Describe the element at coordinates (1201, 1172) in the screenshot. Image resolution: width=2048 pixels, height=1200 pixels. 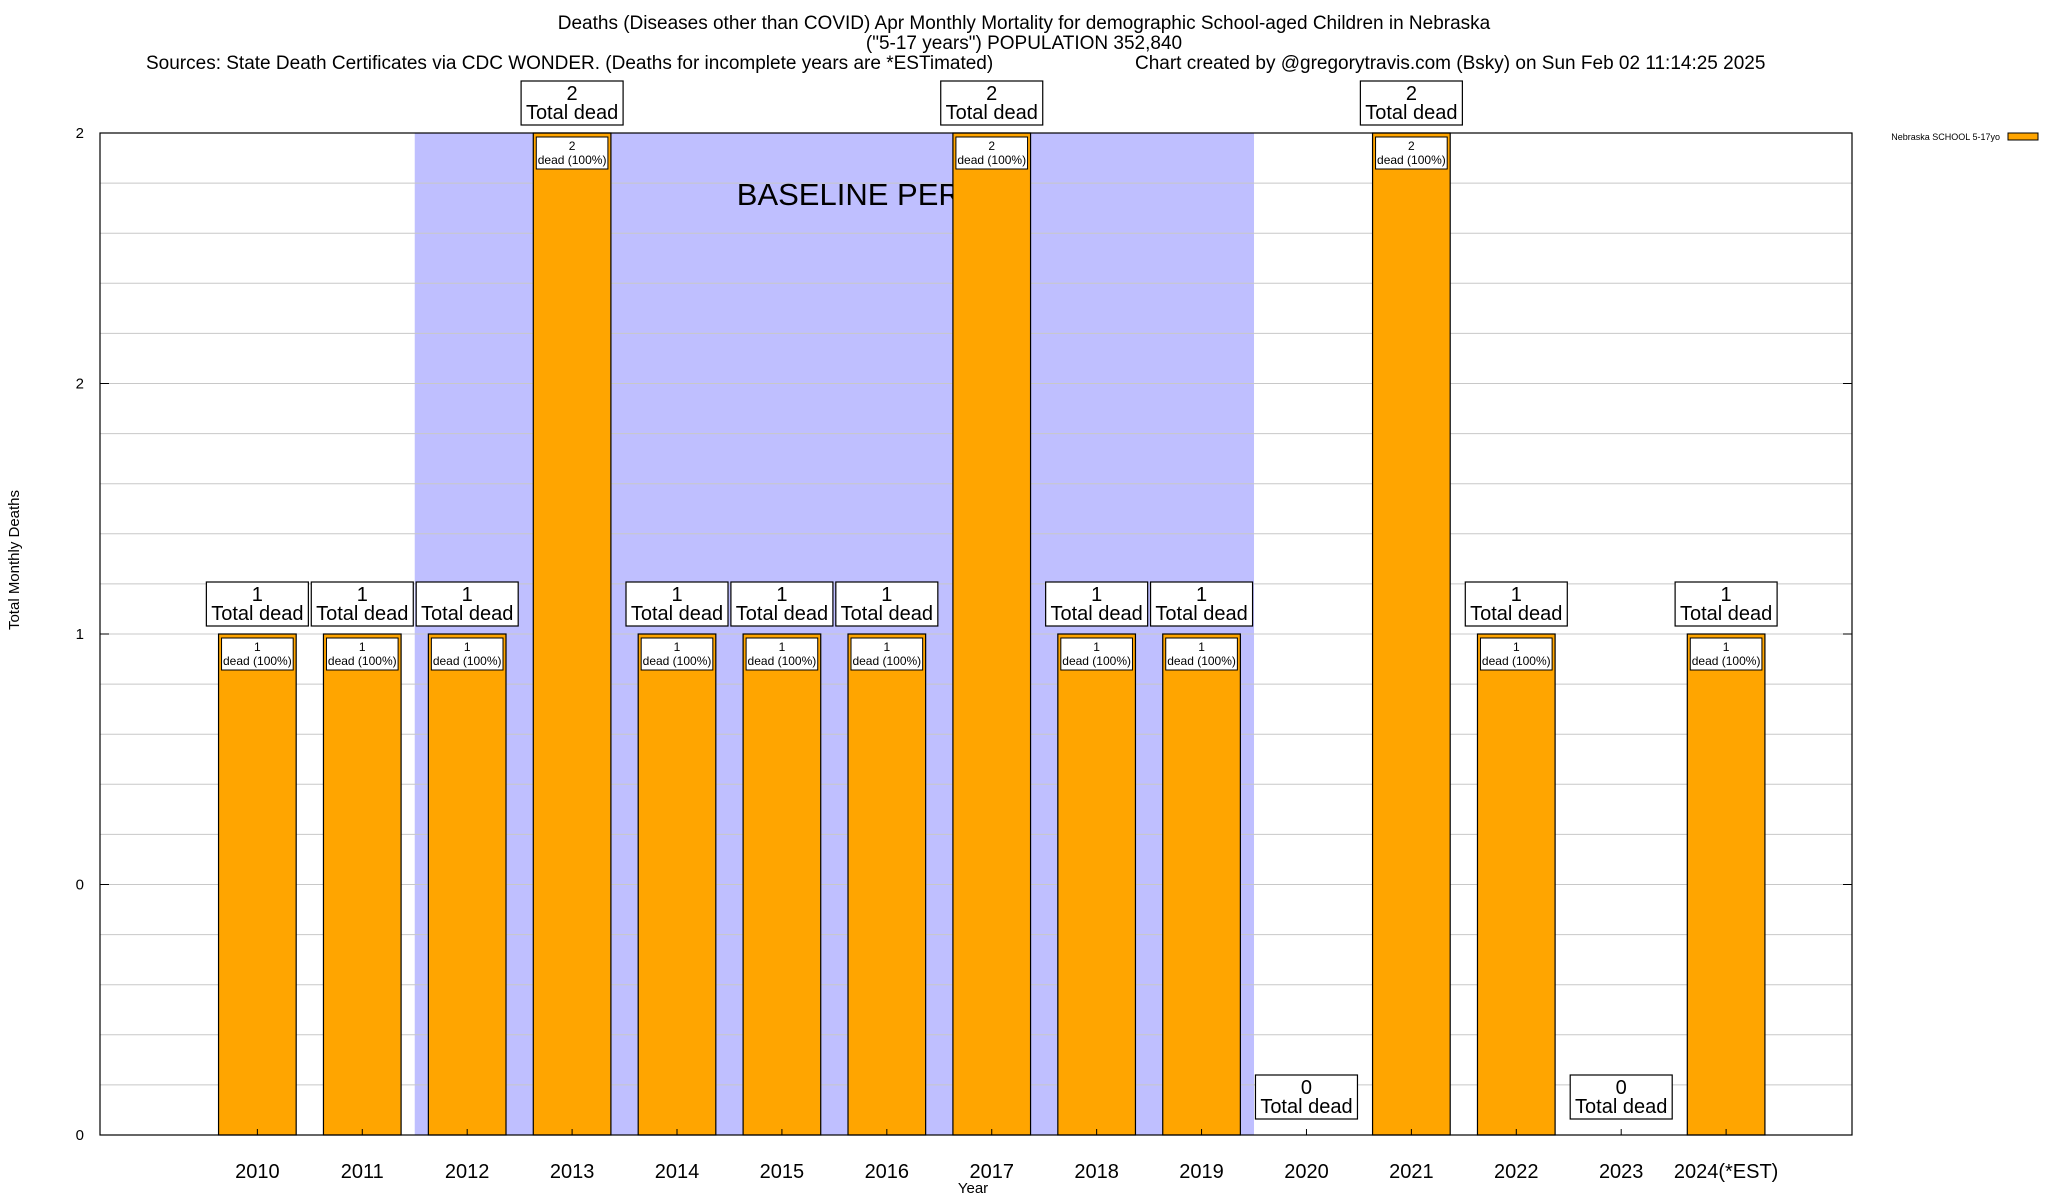
I see `x-tick-label: 2019` at that location.